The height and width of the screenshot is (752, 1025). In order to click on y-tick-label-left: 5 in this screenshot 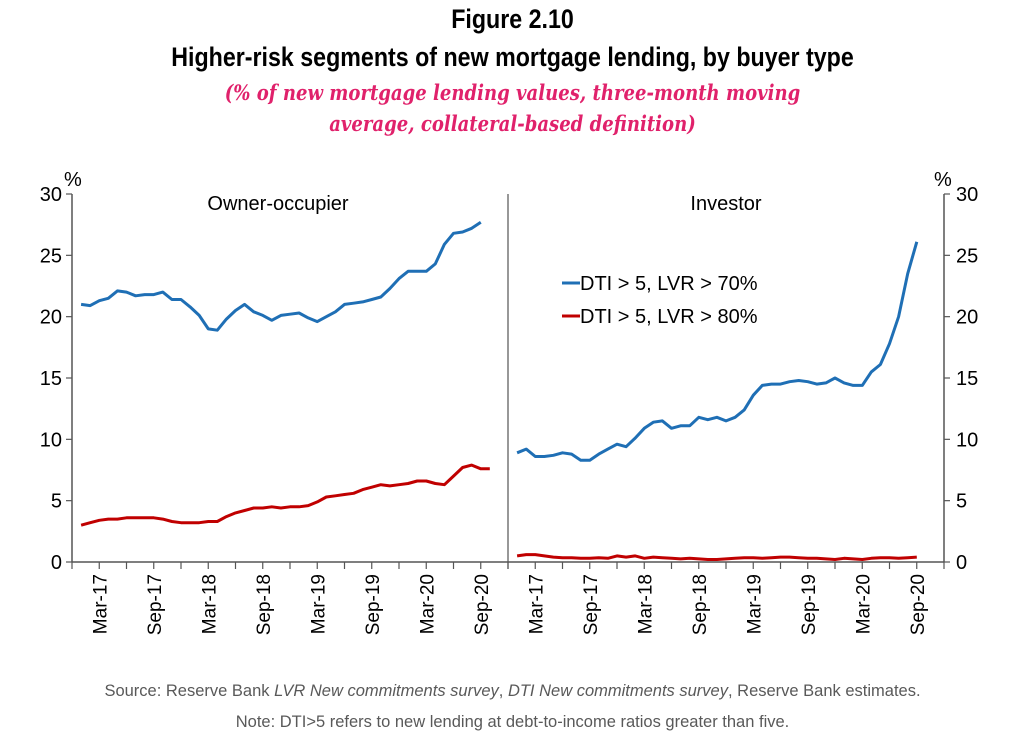, I will do `click(56, 502)`.